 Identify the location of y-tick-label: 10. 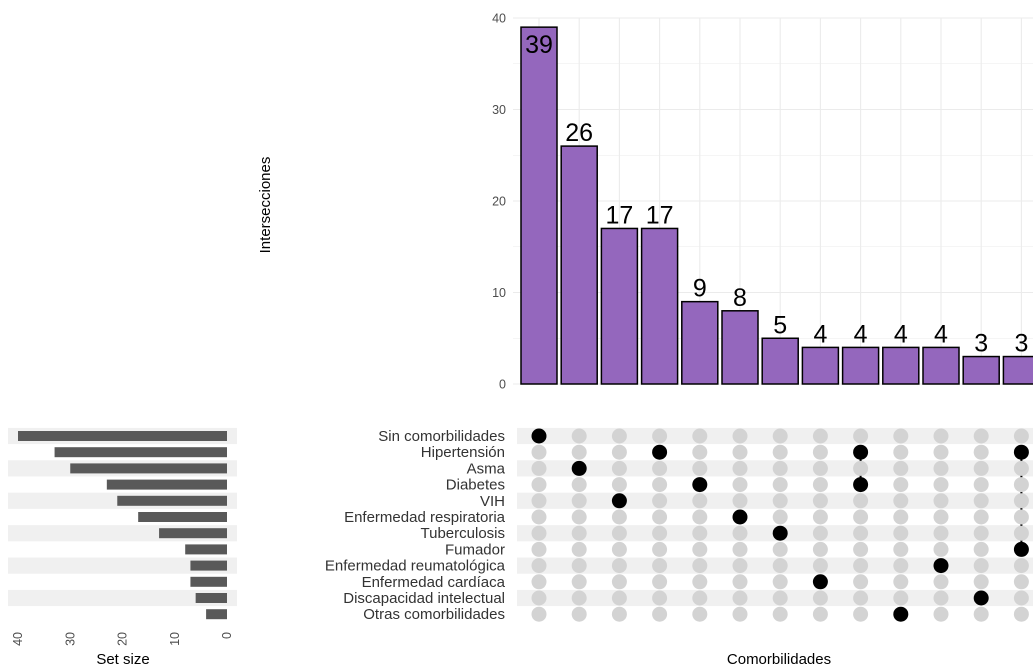
(499, 293).